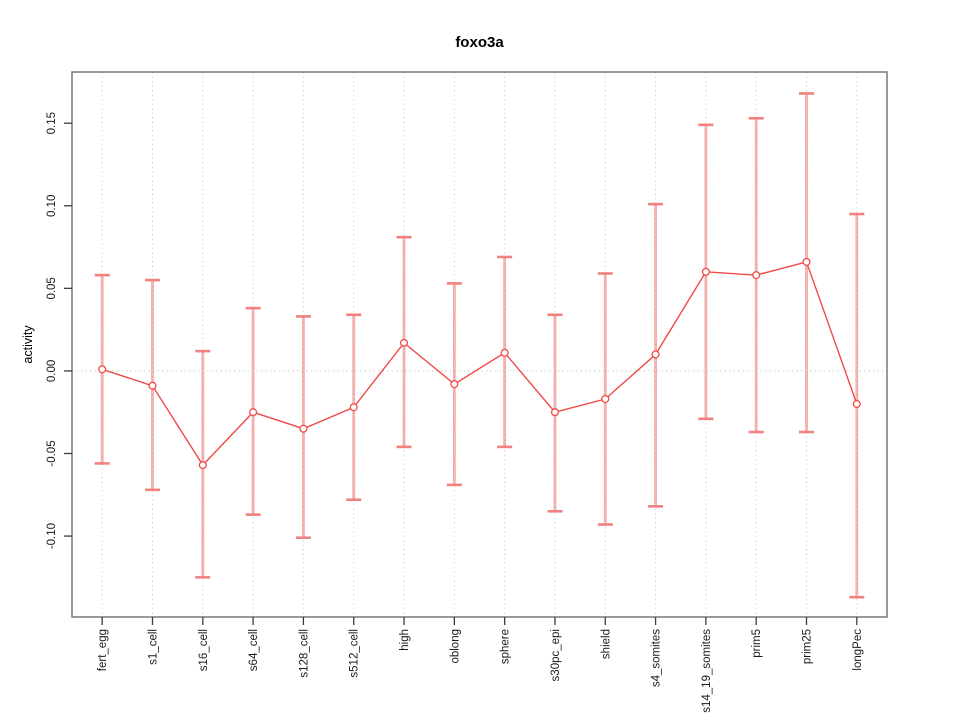 The height and width of the screenshot is (720, 960). What do you see at coordinates (479, 42) in the screenshot?
I see `chart-title: foxo3a` at bounding box center [479, 42].